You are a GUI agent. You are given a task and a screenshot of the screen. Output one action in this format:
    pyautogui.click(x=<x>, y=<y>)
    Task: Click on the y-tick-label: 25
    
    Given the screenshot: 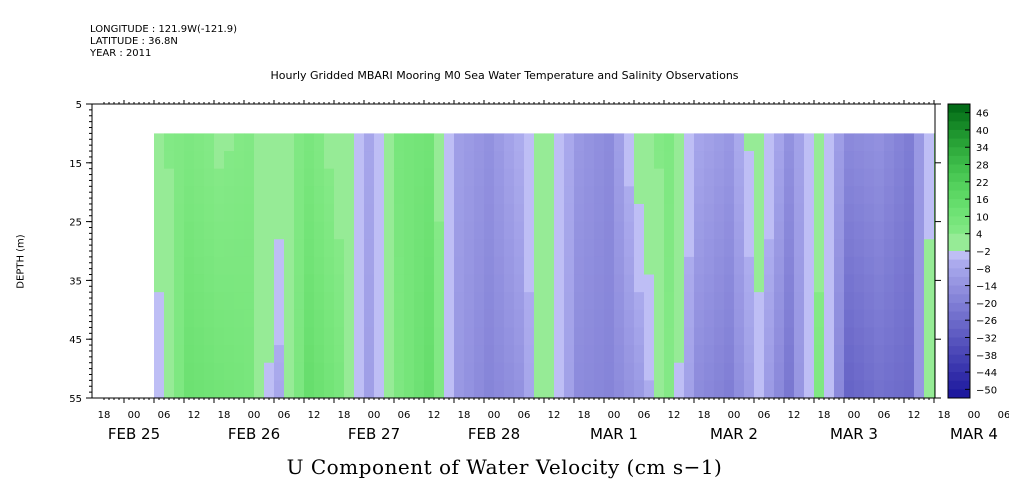 What is the action you would take?
    pyautogui.click(x=75, y=223)
    